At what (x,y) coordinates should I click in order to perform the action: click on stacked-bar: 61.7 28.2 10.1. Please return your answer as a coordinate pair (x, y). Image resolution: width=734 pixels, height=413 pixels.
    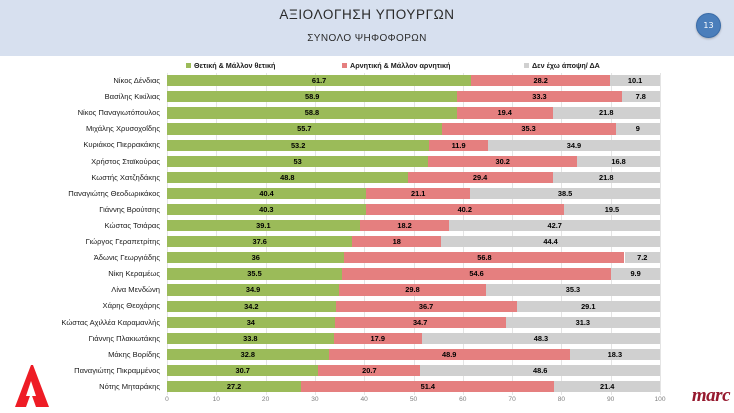
    Looking at the image, I should click on (413, 81).